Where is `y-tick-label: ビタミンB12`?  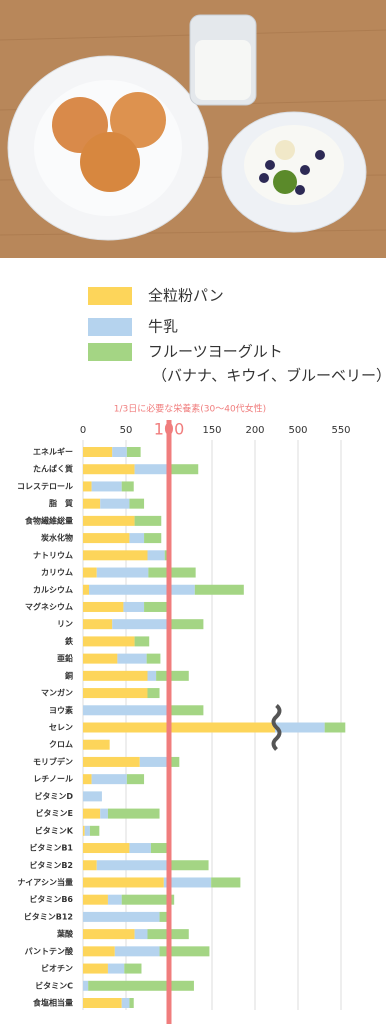
y-tick-label: ビタミンB12 is located at coordinates (48, 916).